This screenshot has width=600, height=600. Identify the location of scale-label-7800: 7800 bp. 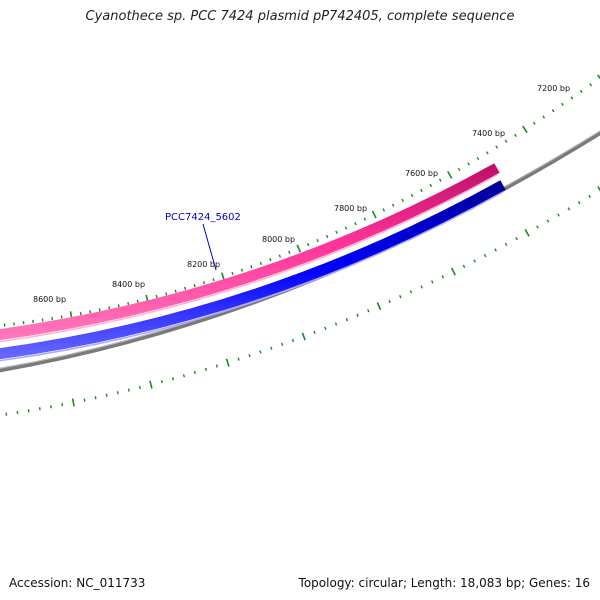
(350, 208).